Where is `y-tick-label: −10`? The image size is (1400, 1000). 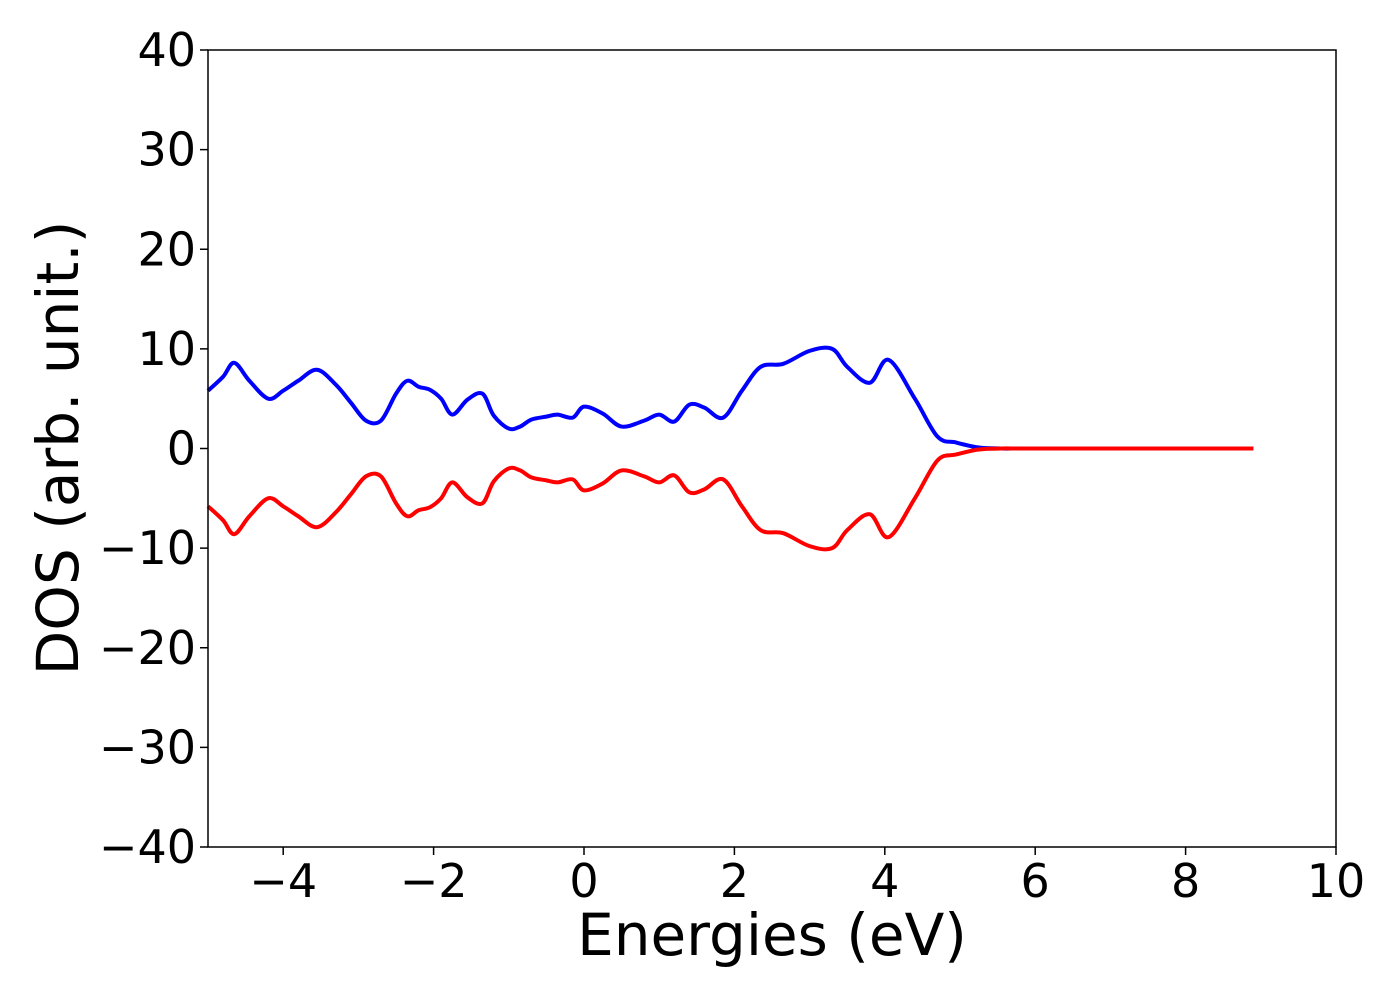 y-tick-label: −10 is located at coordinates (147, 548).